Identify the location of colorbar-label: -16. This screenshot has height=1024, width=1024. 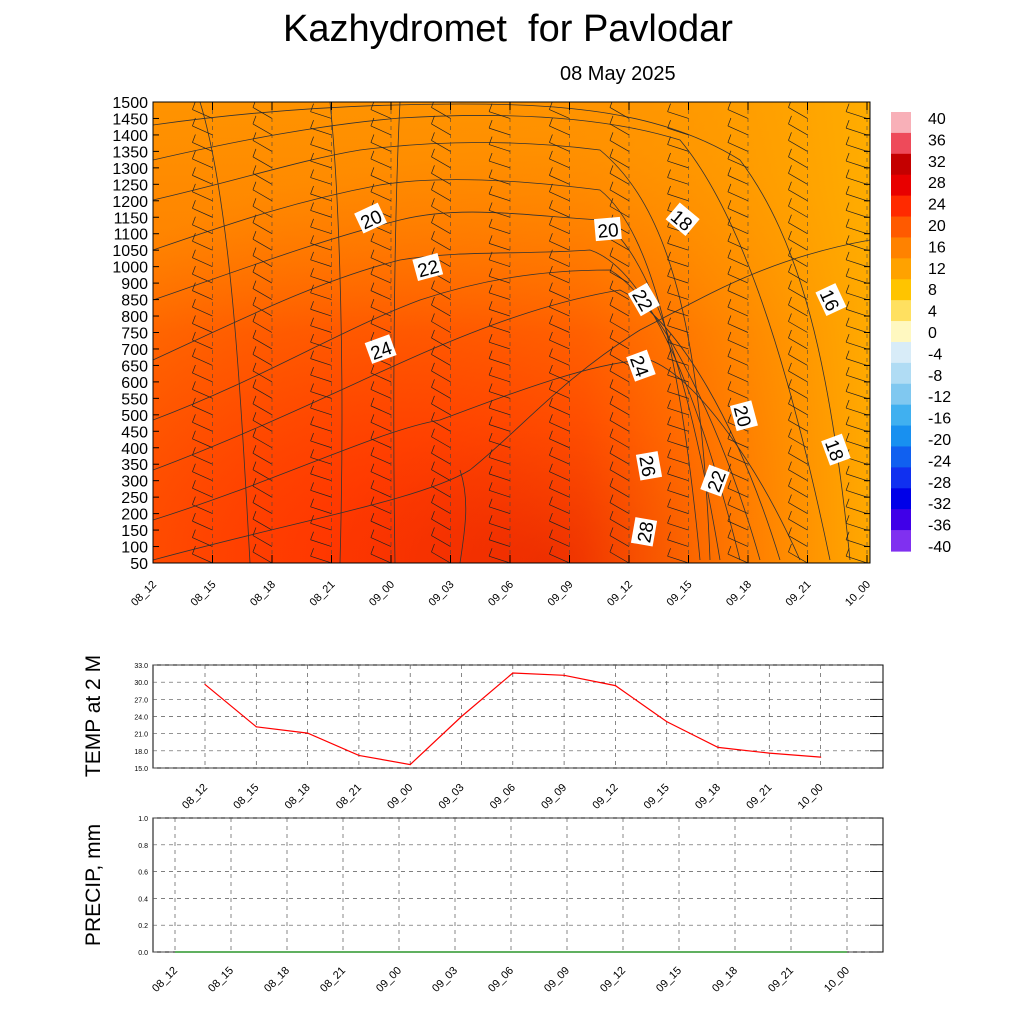
(939, 419).